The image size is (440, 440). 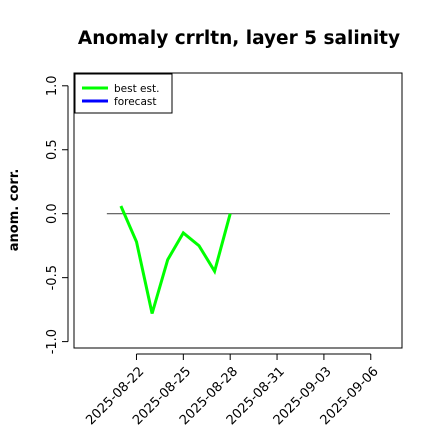 I want to click on y-tick-label: 0.5, so click(x=52, y=149).